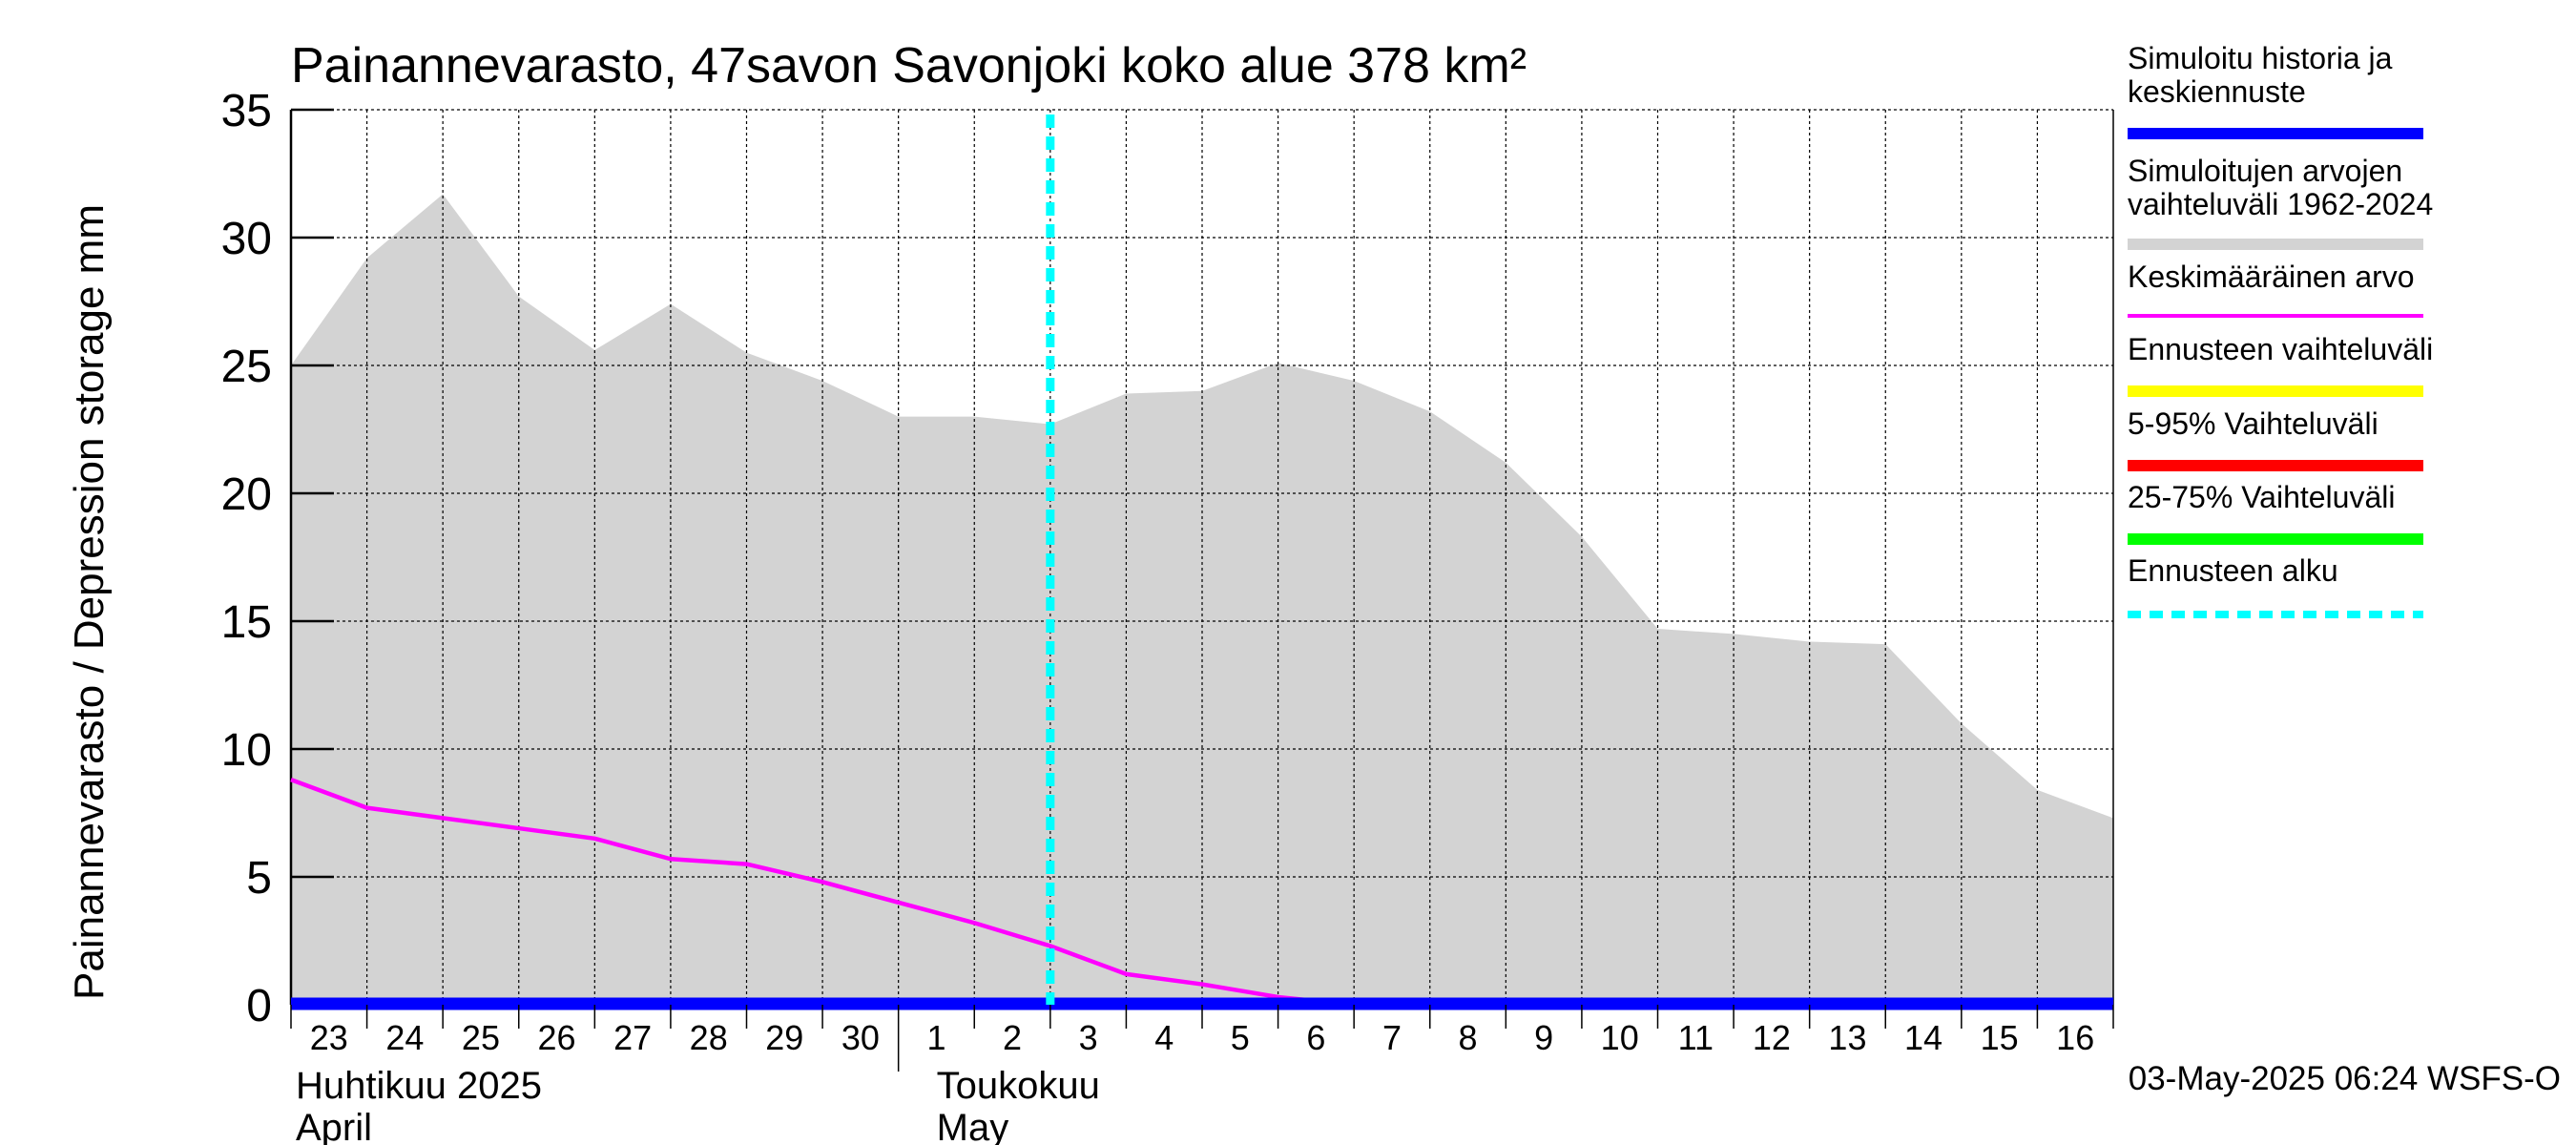  Describe the element at coordinates (2260, 58) in the screenshot. I see `legend-item-label: Simuloitu historia ja` at that location.